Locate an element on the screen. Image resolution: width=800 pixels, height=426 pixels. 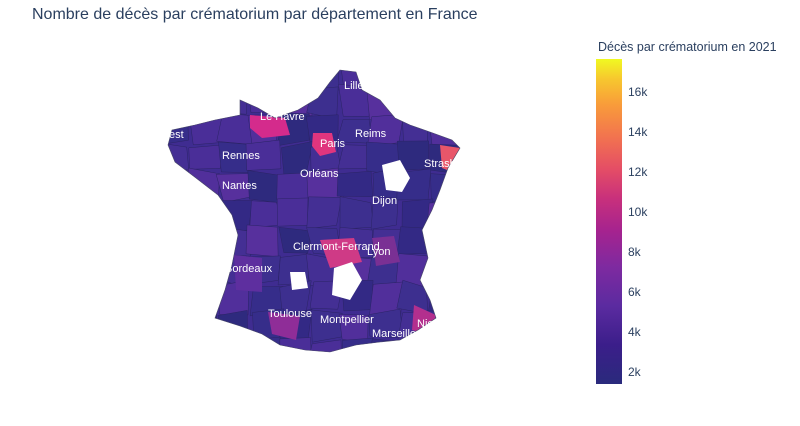
city-label-strasbourg: Strasbourg is located at coordinates (451, 164).